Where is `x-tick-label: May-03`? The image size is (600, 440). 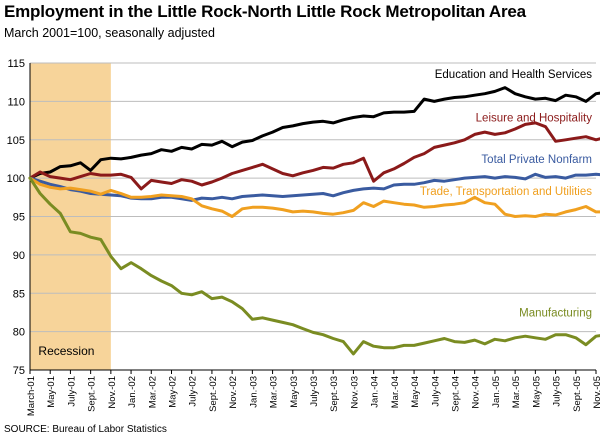
x-tick-label: May-03 is located at coordinates (294, 392).